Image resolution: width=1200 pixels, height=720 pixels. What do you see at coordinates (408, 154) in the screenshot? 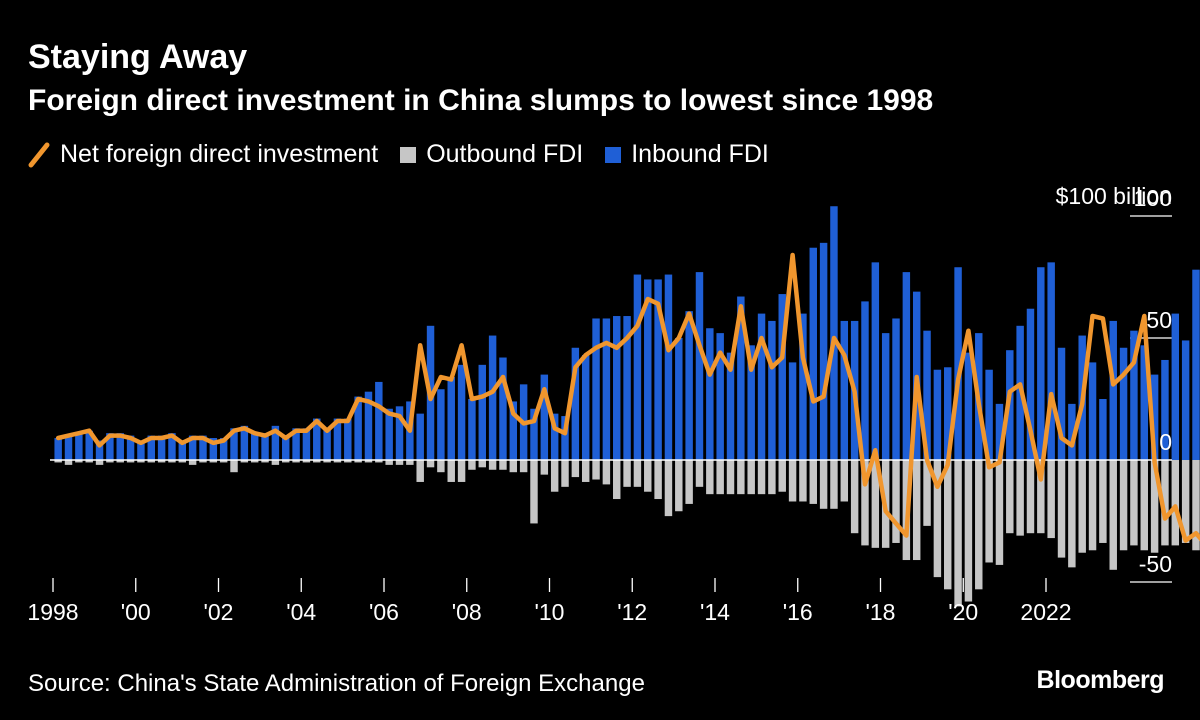
I see `outbound-swatch-icon` at bounding box center [408, 154].